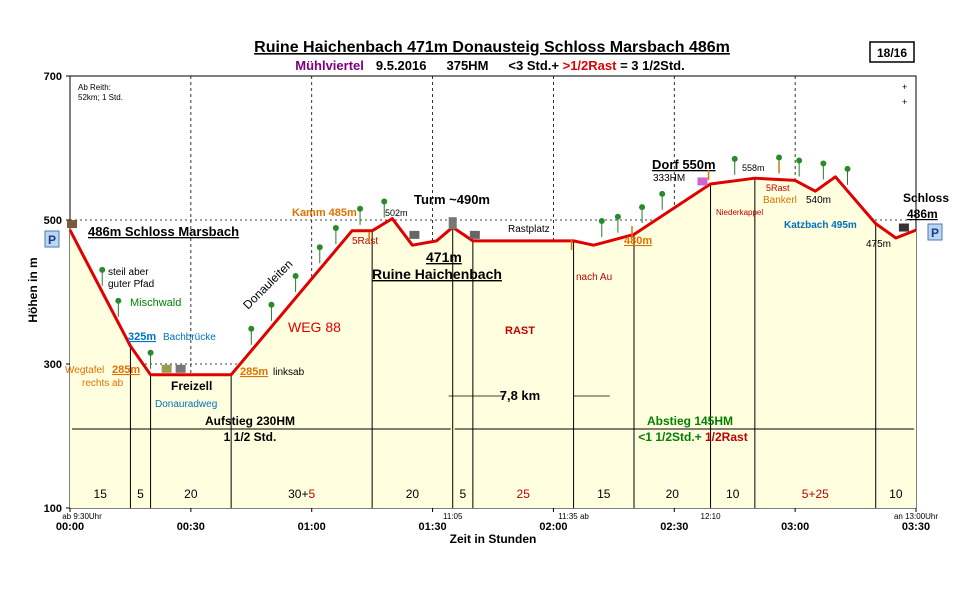 The height and width of the screenshot is (589, 970). I want to click on note-ab-reith: Ab Reith:, so click(94, 87).